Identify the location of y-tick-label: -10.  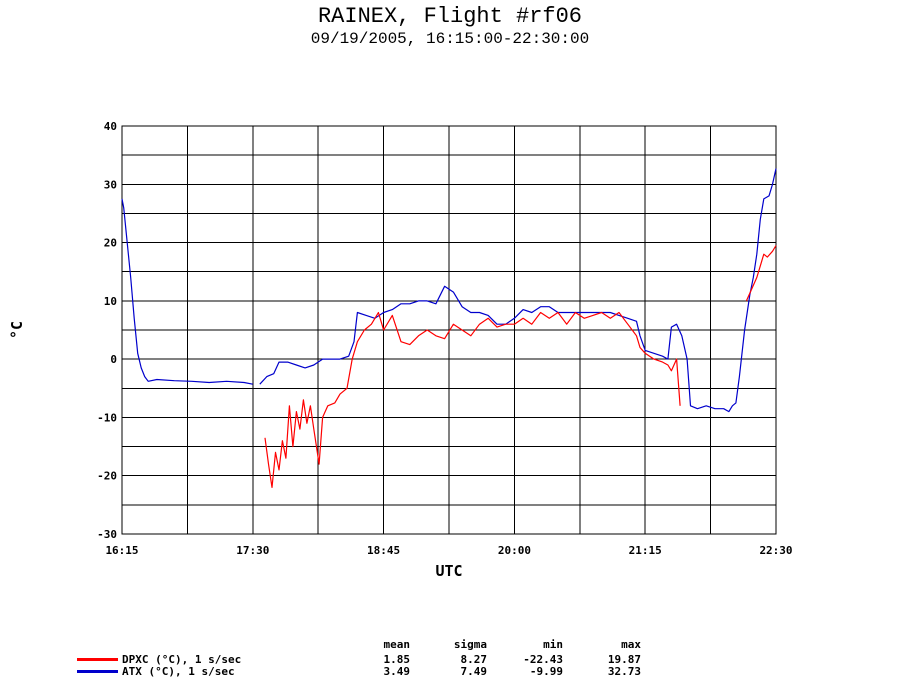
(107, 417).